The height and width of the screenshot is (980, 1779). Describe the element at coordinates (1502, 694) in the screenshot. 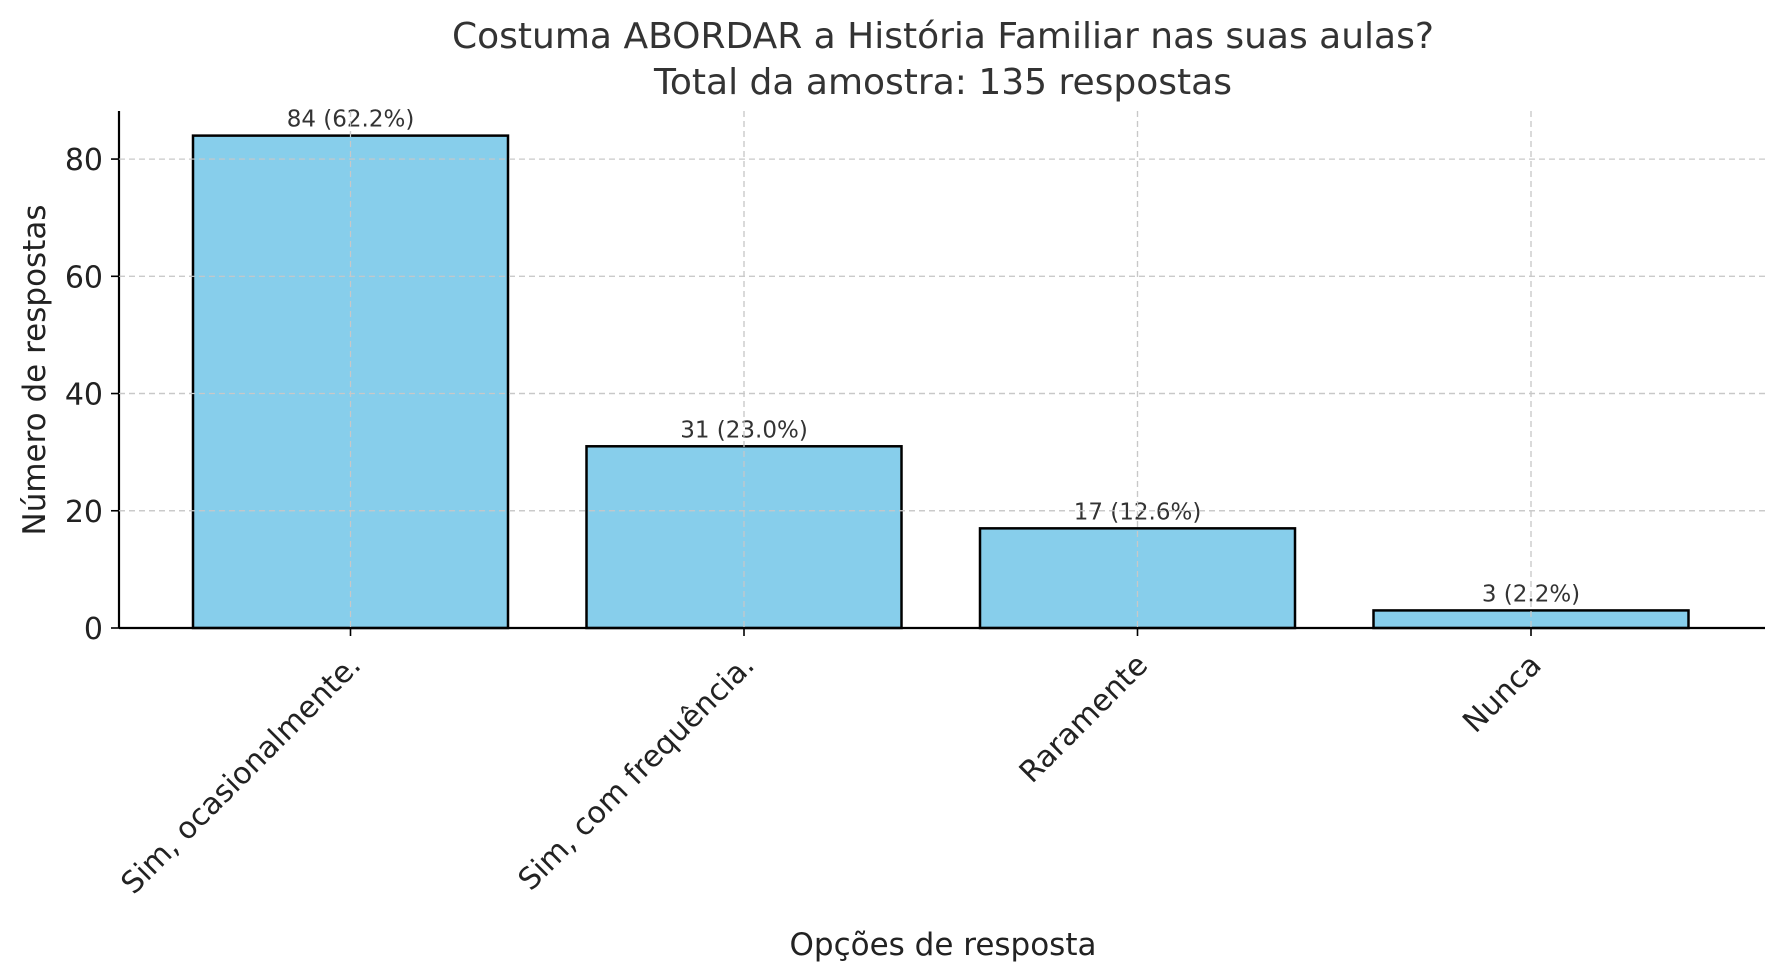

I see `x-tick-label: Nunca` at that location.